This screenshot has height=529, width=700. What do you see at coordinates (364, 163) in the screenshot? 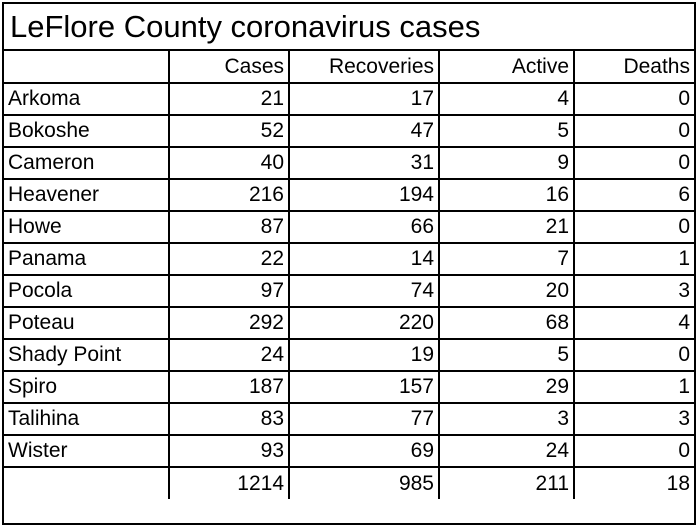
I see `cell-recoveries: 31` at bounding box center [364, 163].